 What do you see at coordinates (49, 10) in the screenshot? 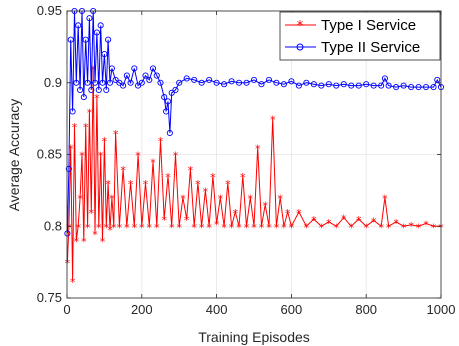
I see `y-tick-label: 0.95` at bounding box center [49, 10].